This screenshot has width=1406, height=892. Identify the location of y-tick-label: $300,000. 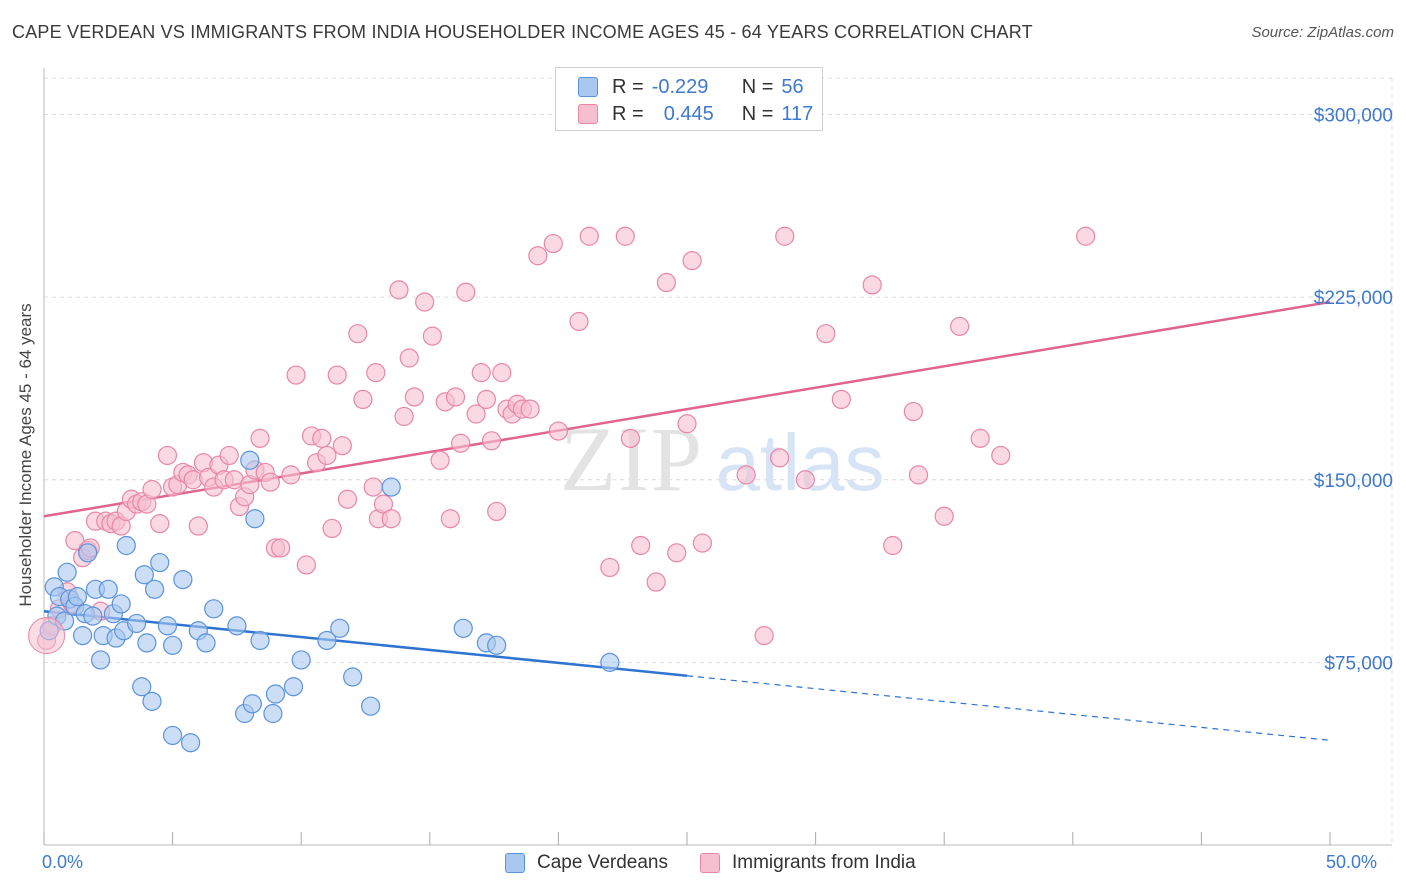
(1353, 116).